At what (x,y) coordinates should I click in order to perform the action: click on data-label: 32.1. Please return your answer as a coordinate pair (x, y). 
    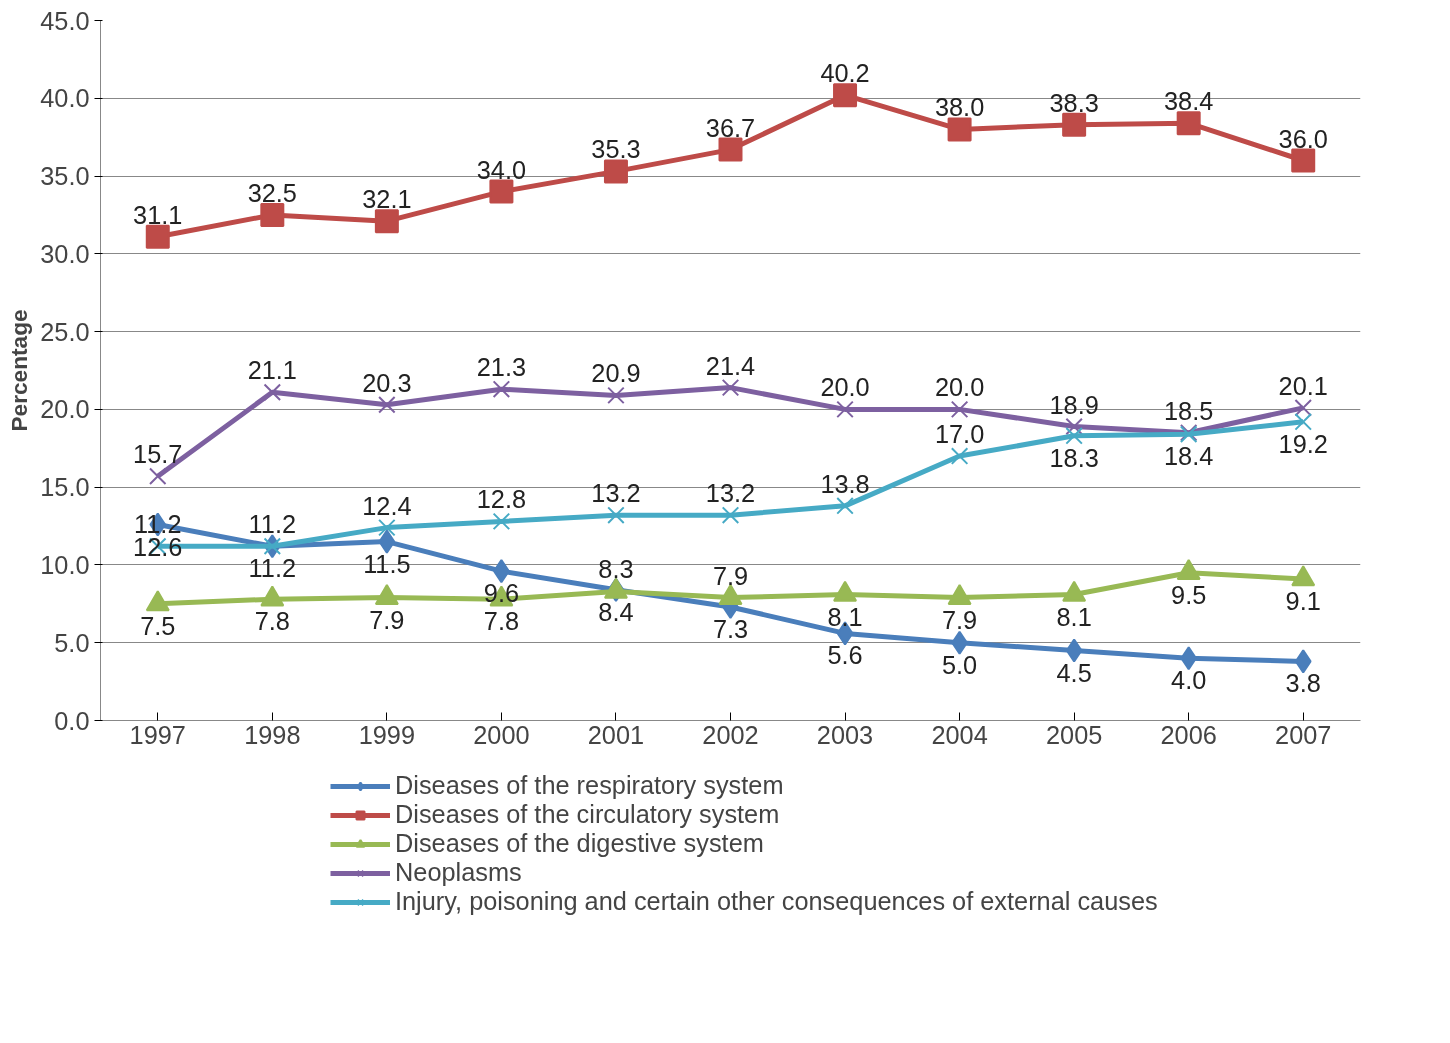
    Looking at the image, I should click on (387, 199).